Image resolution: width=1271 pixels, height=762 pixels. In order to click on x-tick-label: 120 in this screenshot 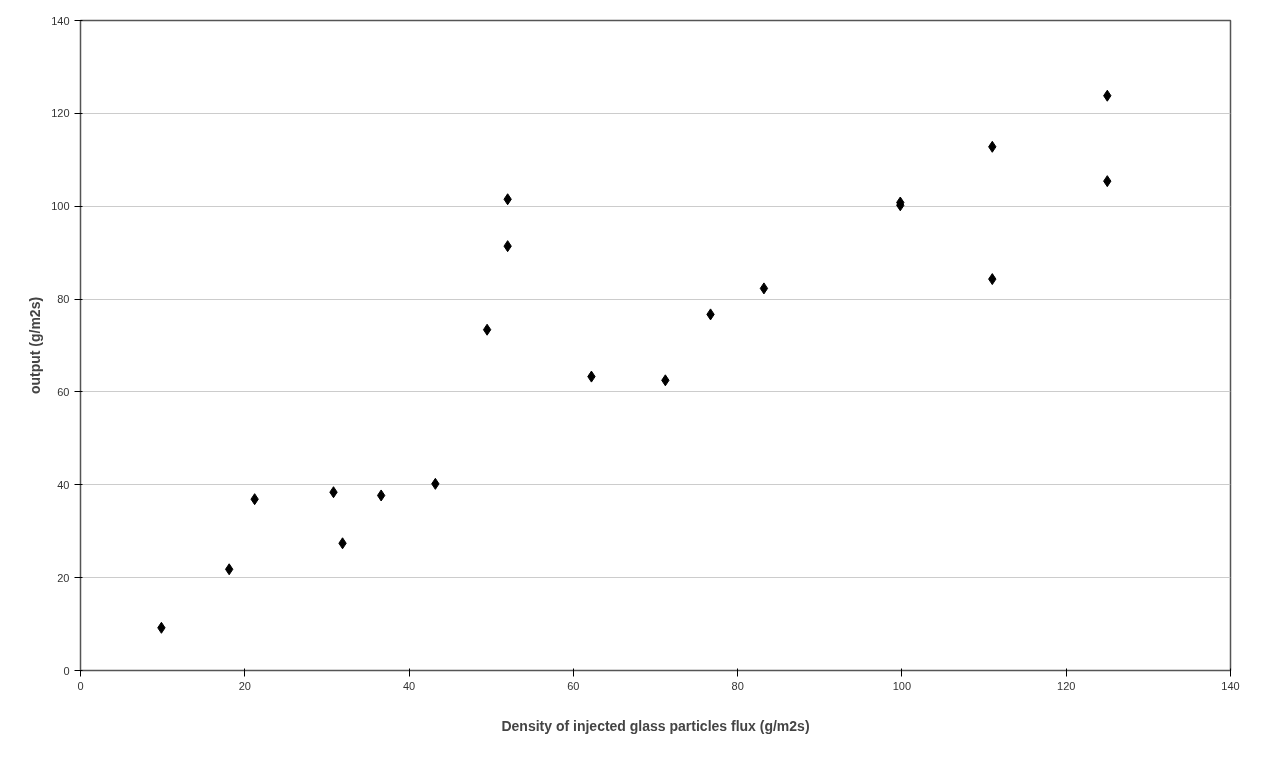, I will do `click(1066, 685)`.